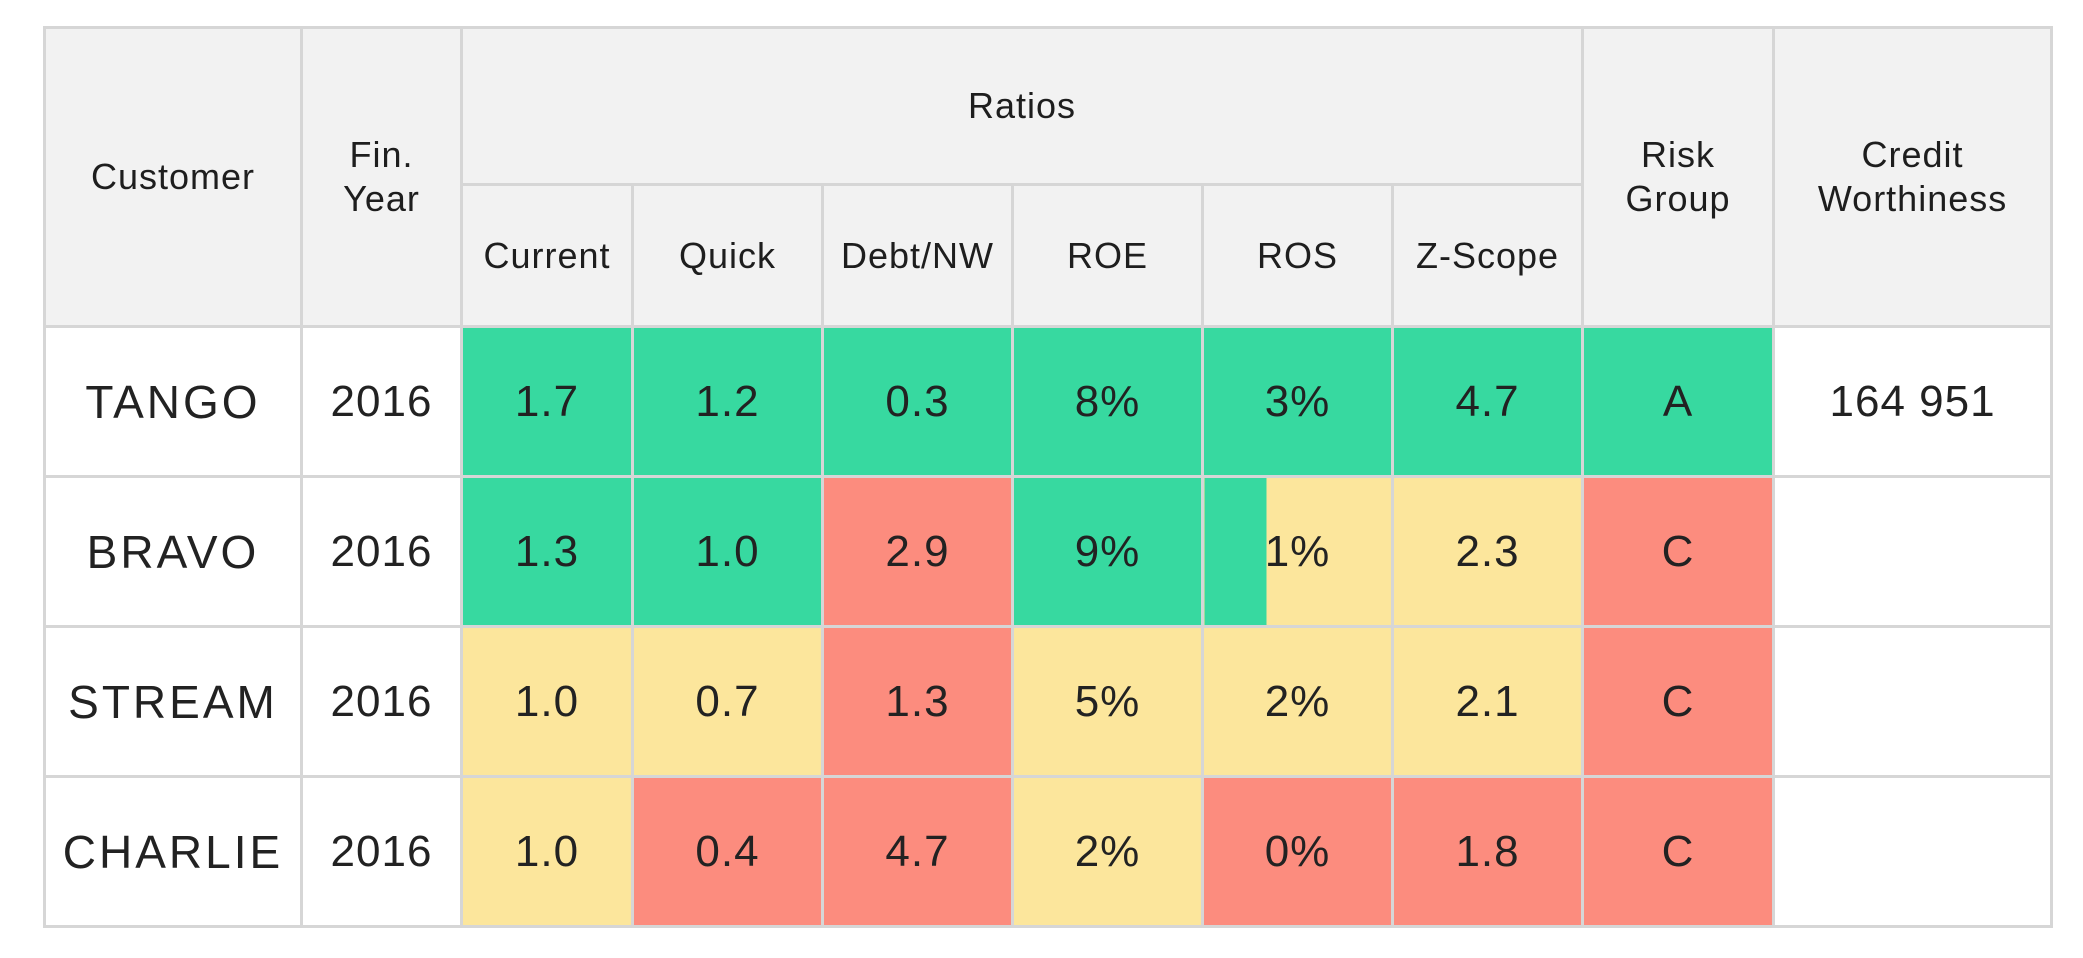 The image size is (2083, 958). I want to click on header-risk-group-line1: Risk, so click(1678, 154).